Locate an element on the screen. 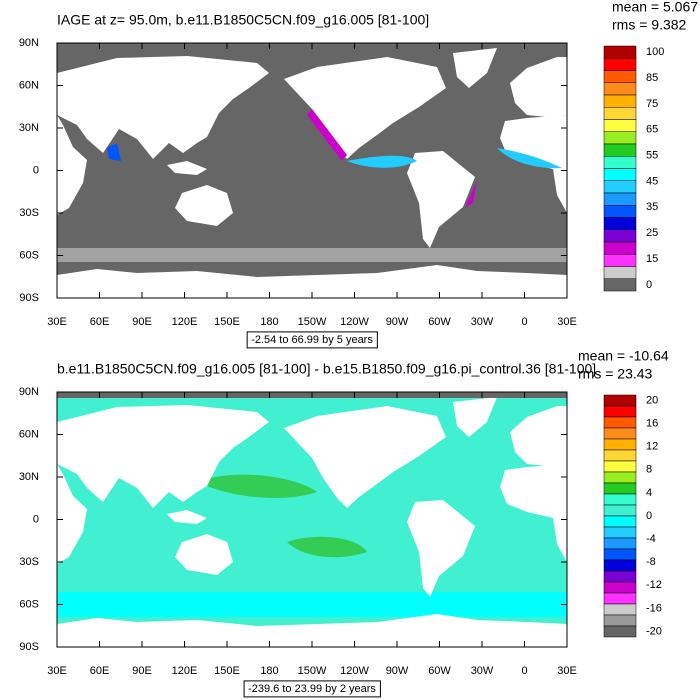 This screenshot has width=700, height=700. mean-stat: mean = 5.067 is located at coordinates (655, 7).